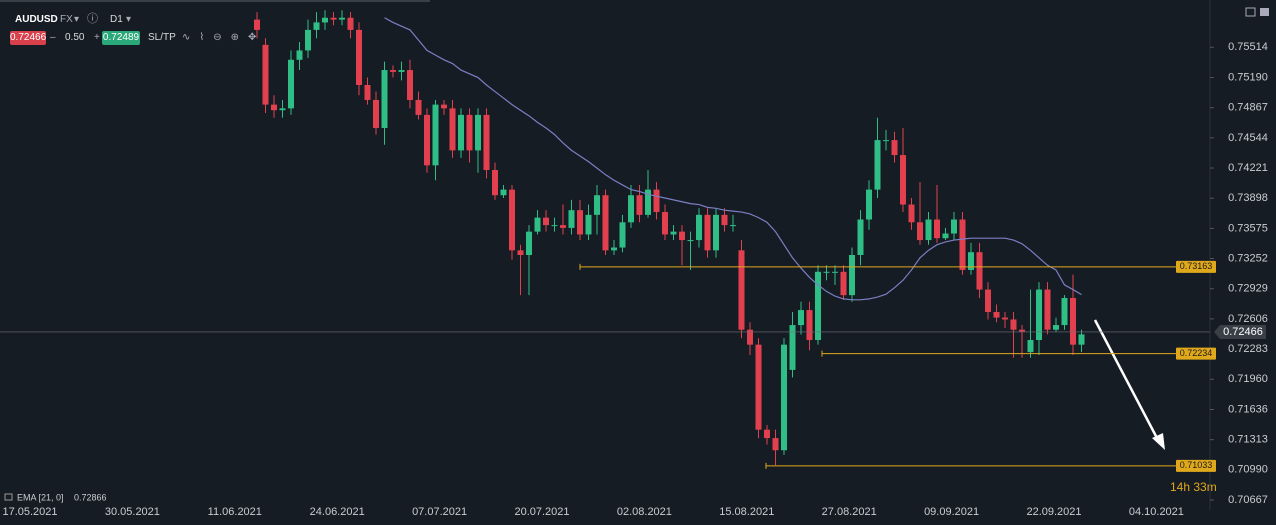 This screenshot has width=1276, height=525. I want to click on increase-button: +, so click(97, 37).